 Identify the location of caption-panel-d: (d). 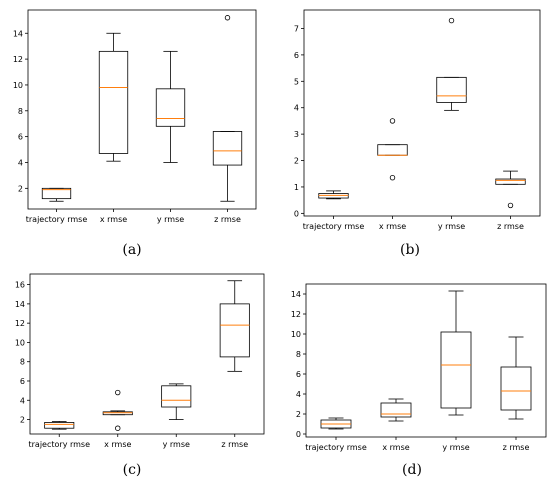
(412, 470).